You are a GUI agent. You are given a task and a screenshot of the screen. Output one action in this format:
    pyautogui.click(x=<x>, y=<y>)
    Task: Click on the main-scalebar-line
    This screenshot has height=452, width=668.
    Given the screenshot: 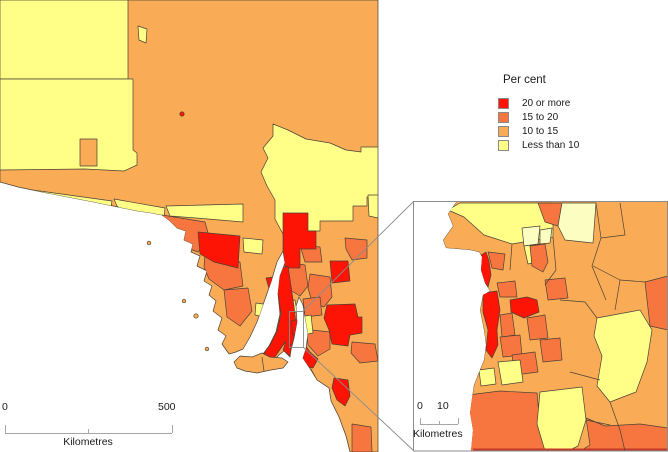 What is the action you would take?
    pyautogui.click(x=88, y=429)
    